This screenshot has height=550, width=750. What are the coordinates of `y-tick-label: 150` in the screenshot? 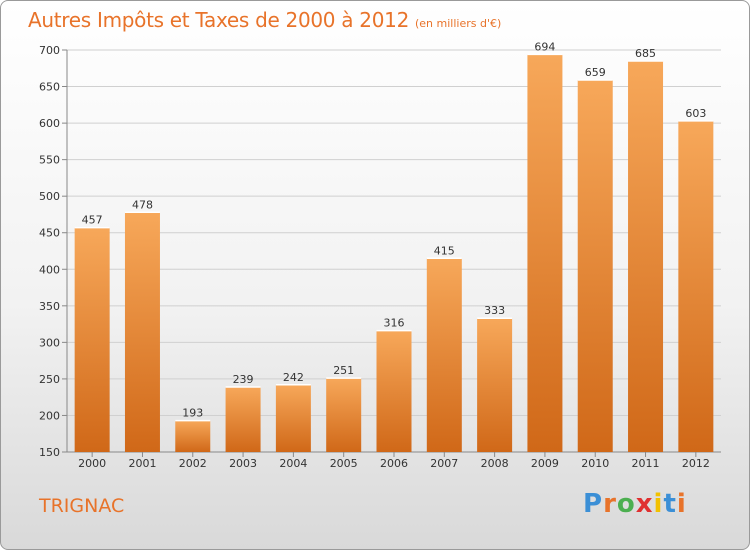 It's located at (49, 452).